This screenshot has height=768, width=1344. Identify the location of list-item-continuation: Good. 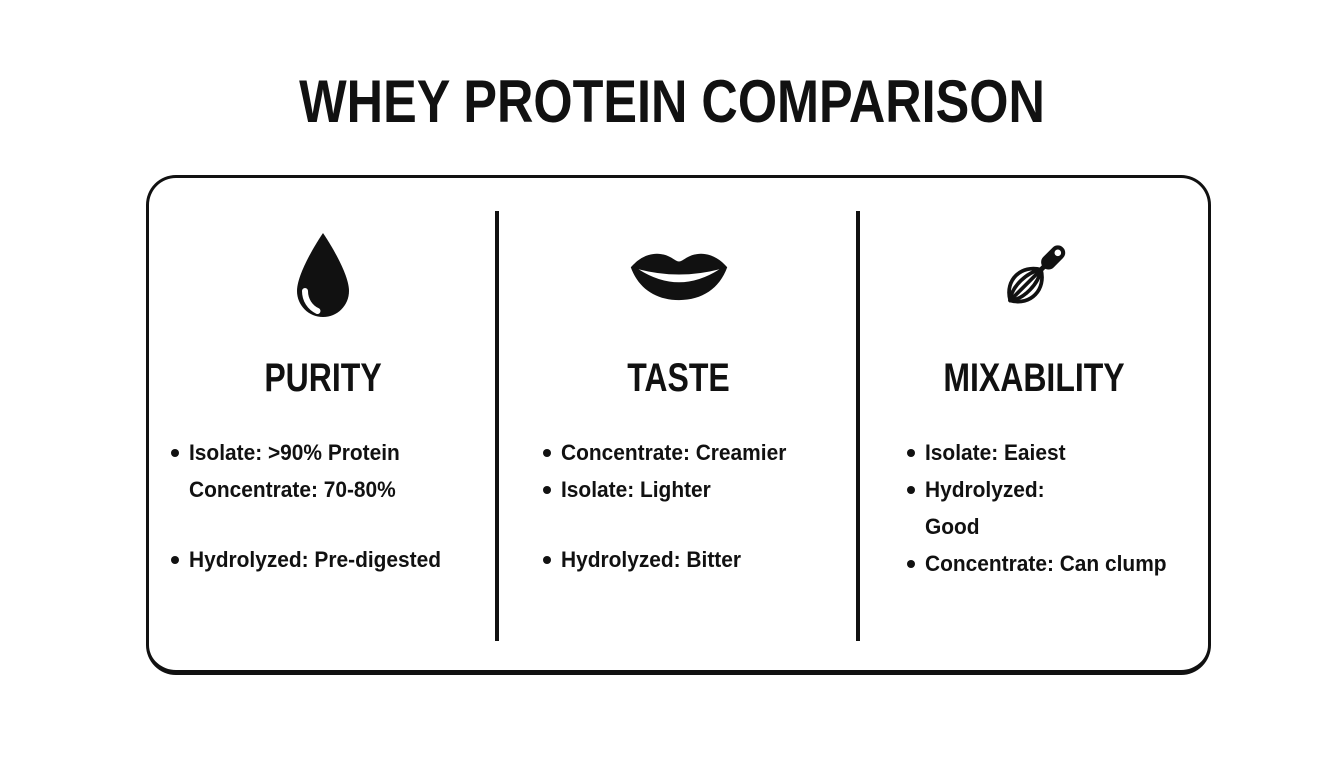
(1057, 526).